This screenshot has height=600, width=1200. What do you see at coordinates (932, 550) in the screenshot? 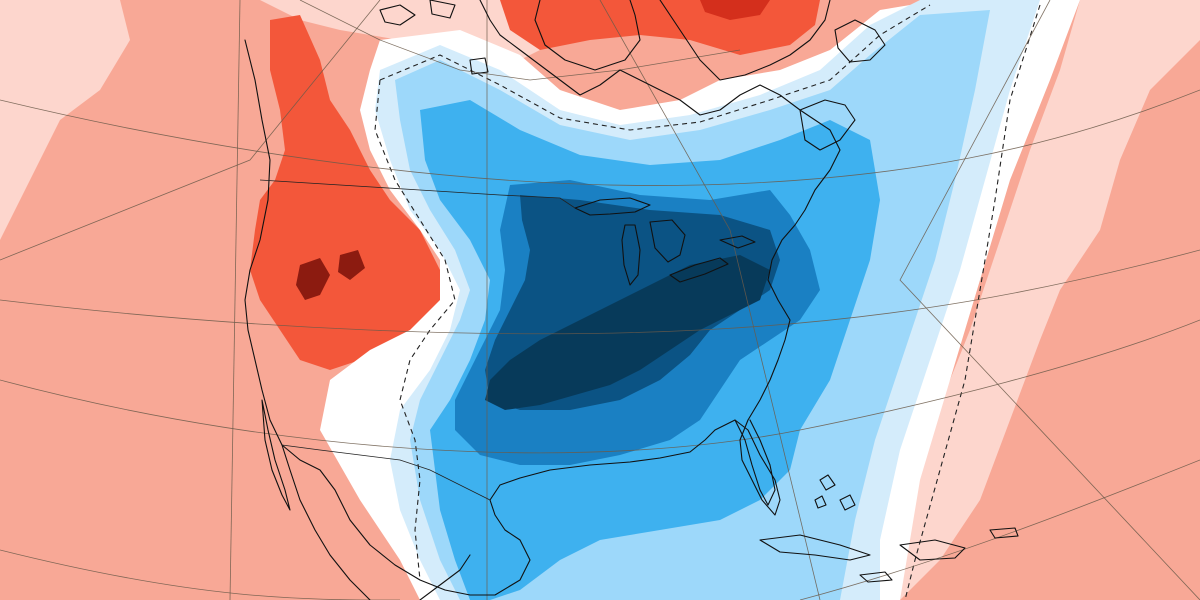
I see `island-hispaniola` at bounding box center [932, 550].